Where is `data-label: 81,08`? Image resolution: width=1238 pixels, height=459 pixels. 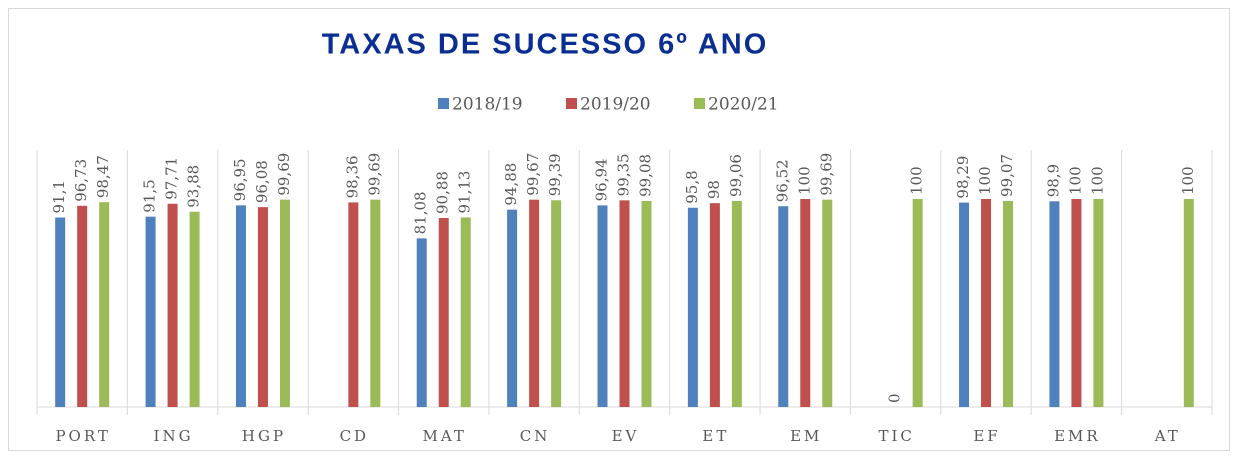
data-label: 81,08 is located at coordinates (421, 212).